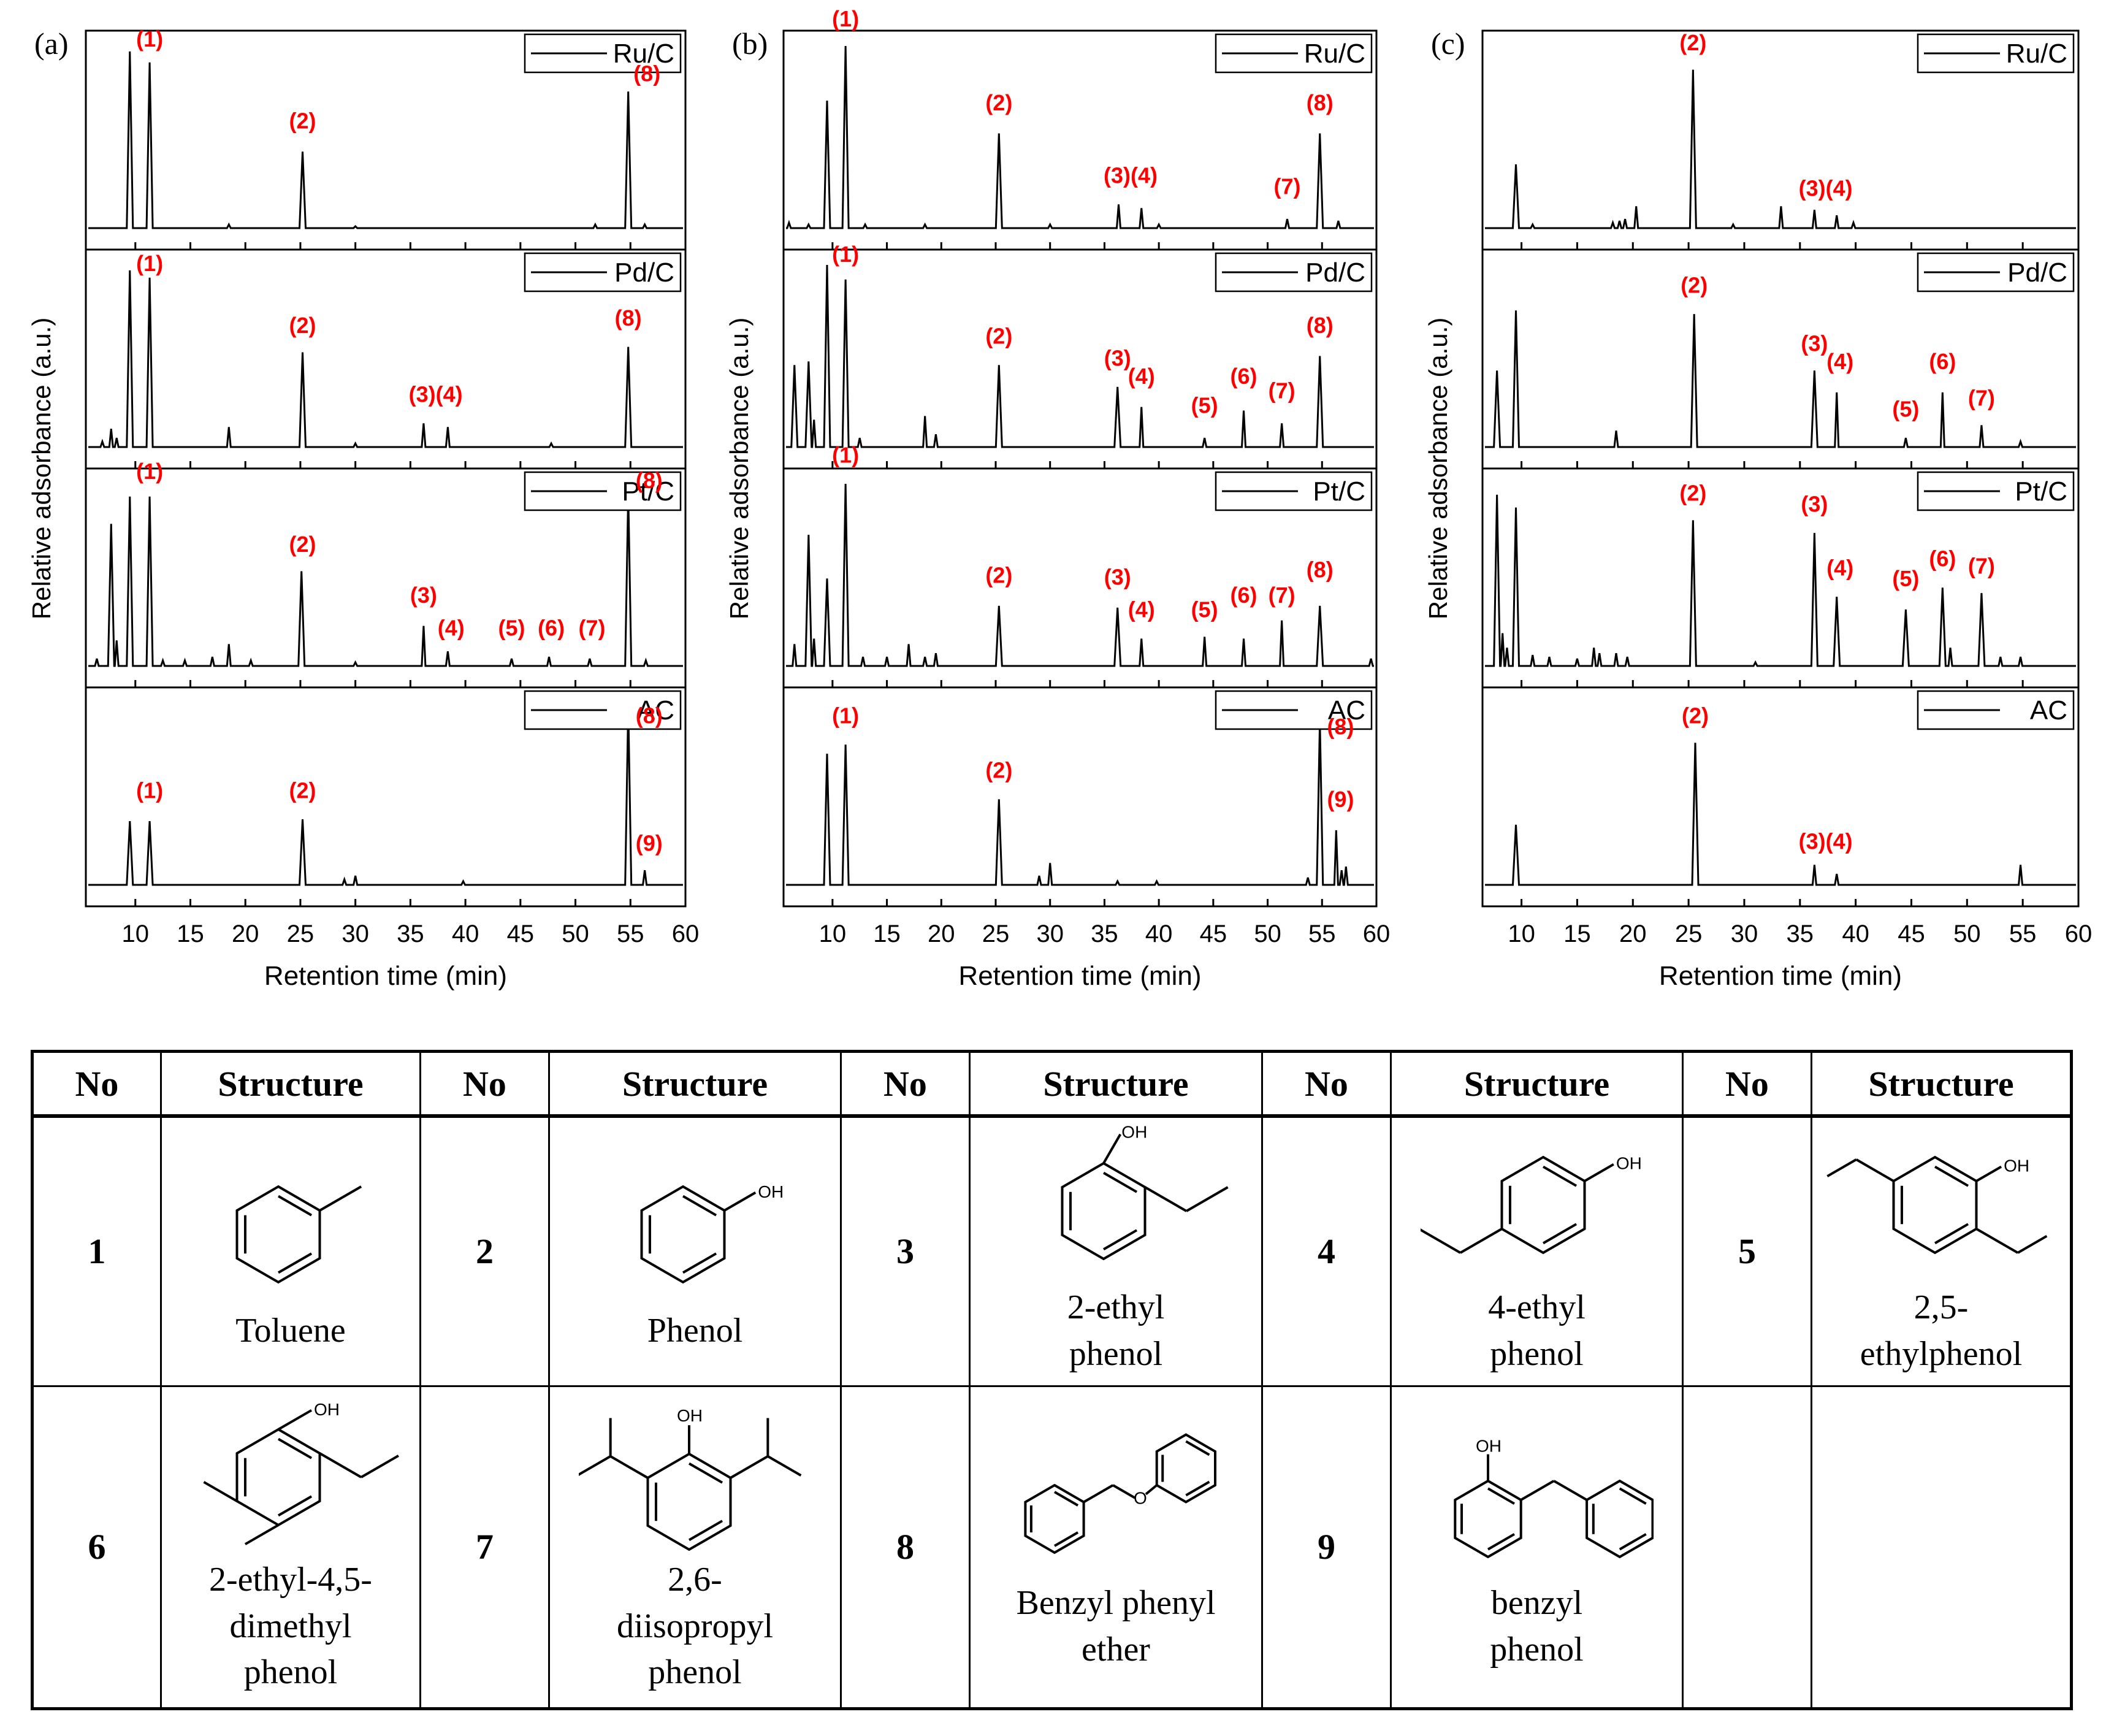 Image resolution: width=2114 pixels, height=1736 pixels. I want to click on 4-ethylphenol-structure-icon: OH, so click(1531, 1204).